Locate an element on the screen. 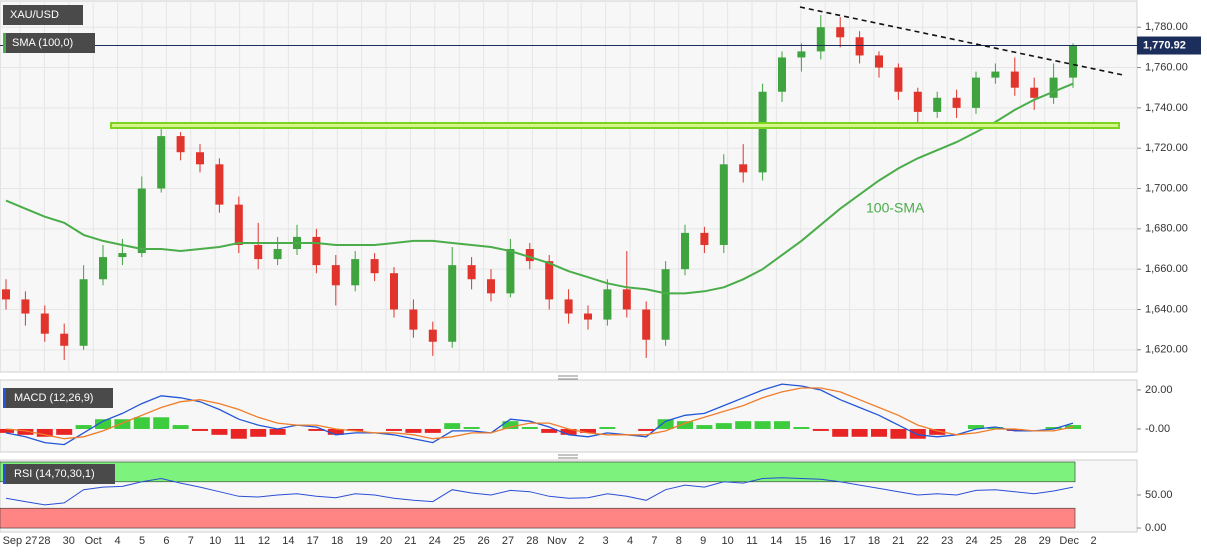  x-tick-label: 4 is located at coordinates (630, 541).